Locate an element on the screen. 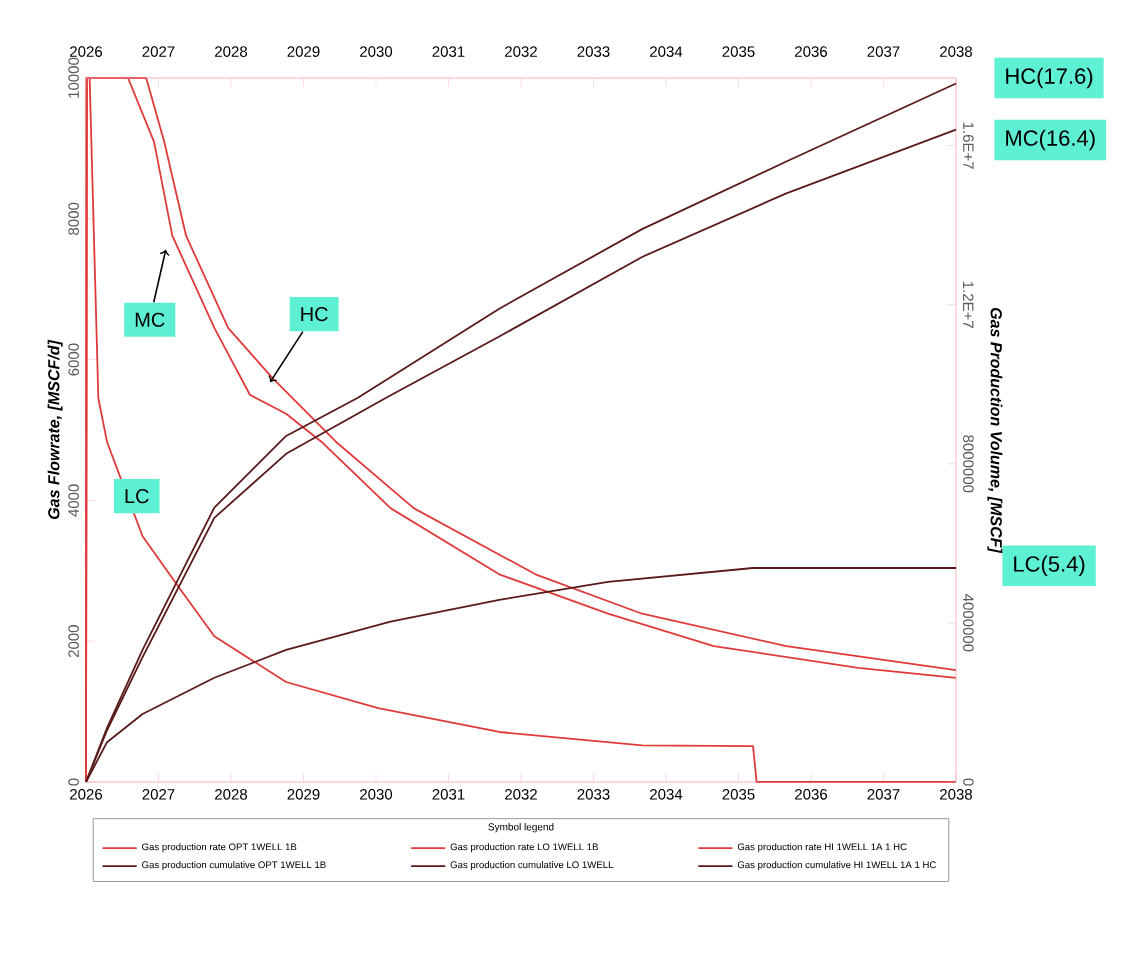  annotation: HC is located at coordinates (314, 314).